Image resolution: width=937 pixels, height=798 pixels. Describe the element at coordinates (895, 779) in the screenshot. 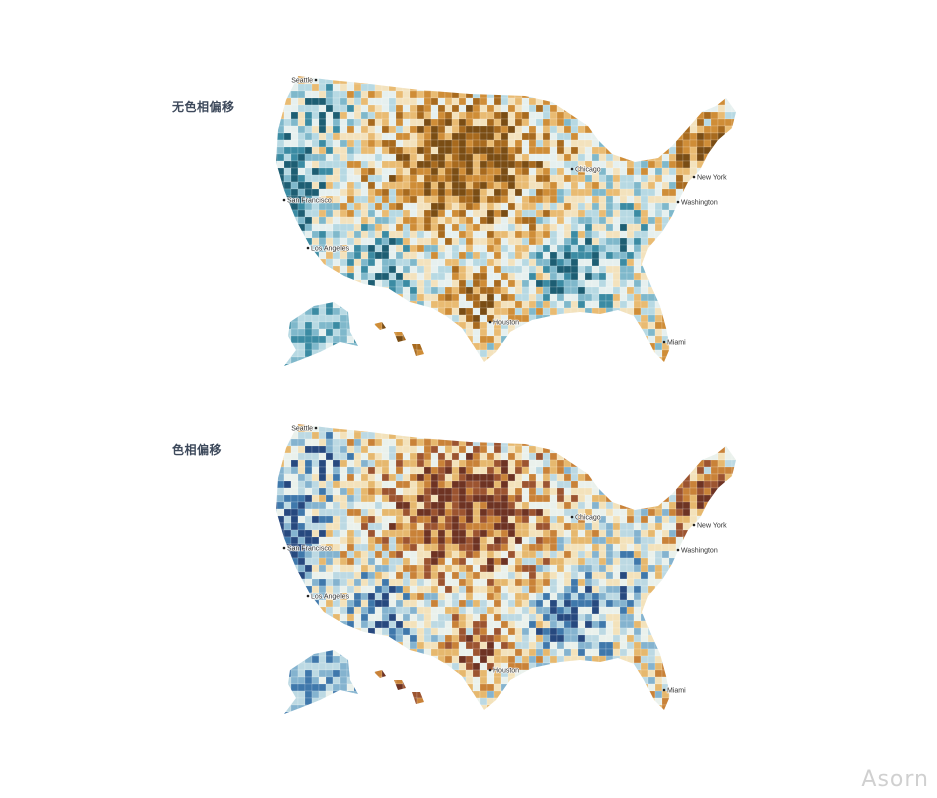

I see `watermark: Asorn` at that location.